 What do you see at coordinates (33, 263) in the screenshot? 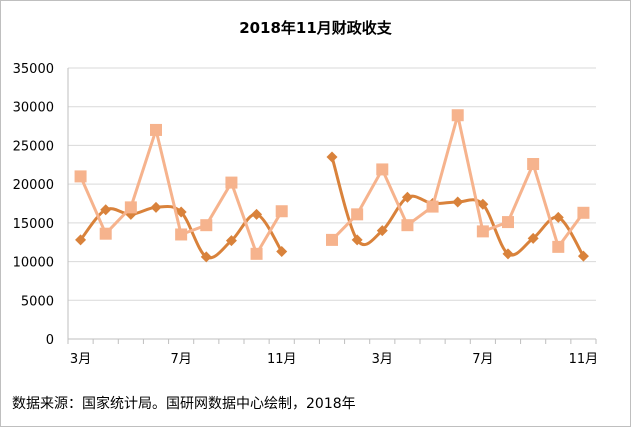
I see `y-tick-label: 10000` at bounding box center [33, 263].